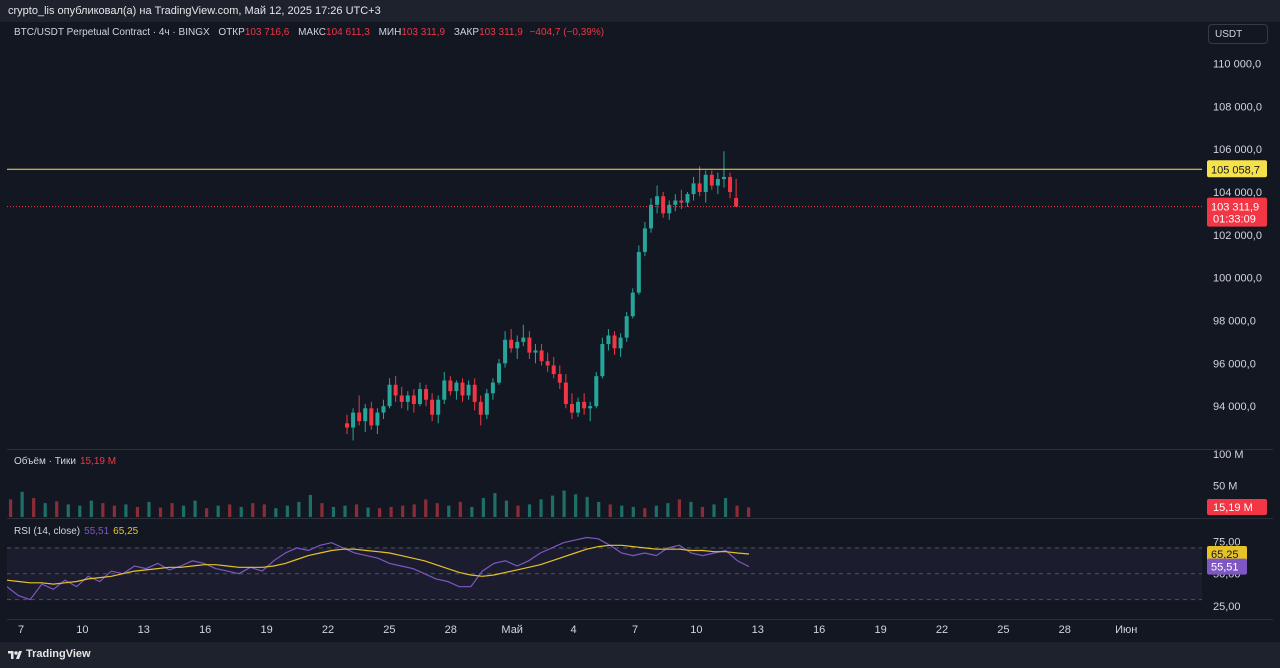 The width and height of the screenshot is (1280, 668). I want to click on currency-button: USDT, so click(1238, 34).